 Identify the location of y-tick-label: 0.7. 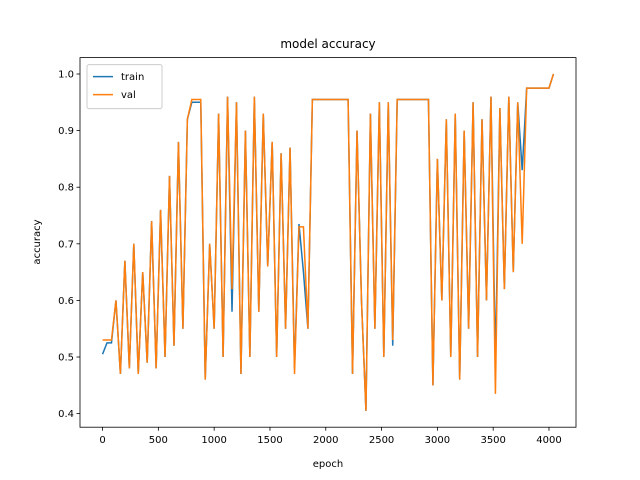
(66, 244).